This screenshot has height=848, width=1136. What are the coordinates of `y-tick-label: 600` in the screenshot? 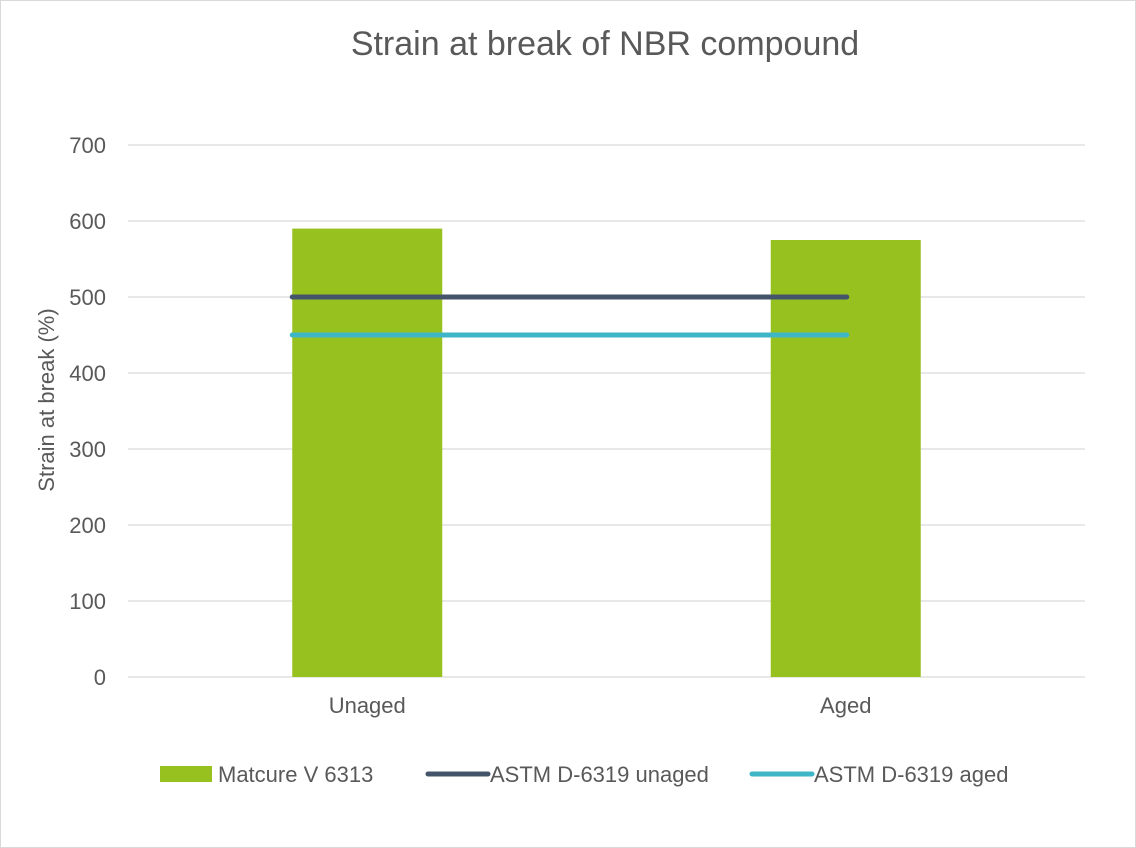 It's located at (87, 221).